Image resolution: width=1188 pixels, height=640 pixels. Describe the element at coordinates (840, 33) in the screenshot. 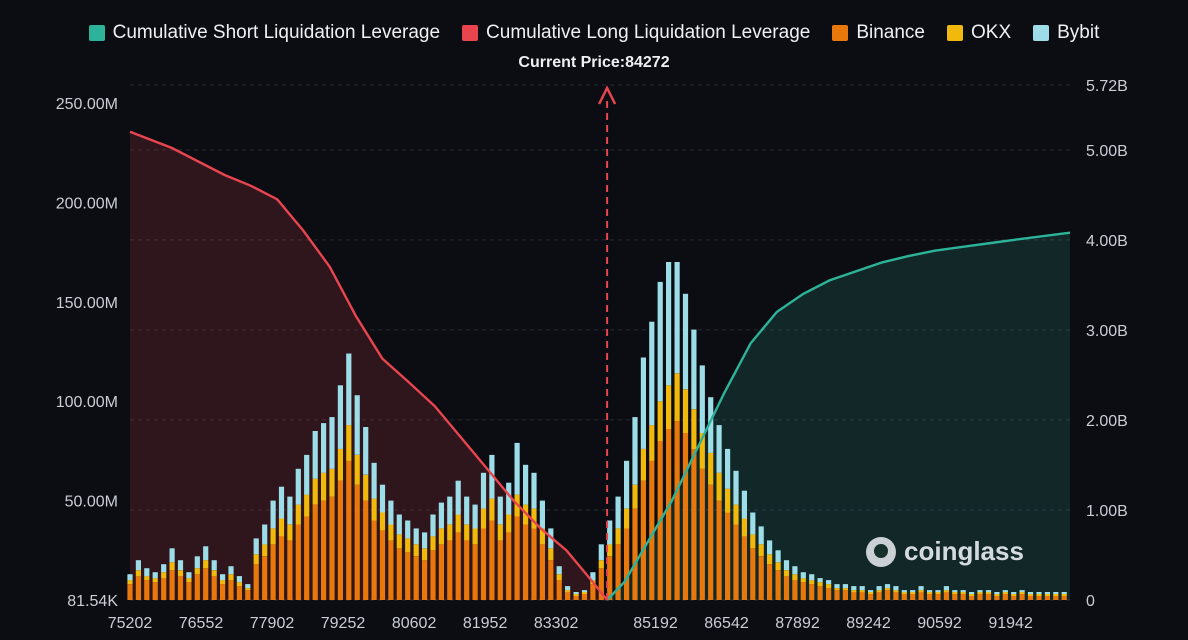

I see `legend-swatch-binance` at that location.